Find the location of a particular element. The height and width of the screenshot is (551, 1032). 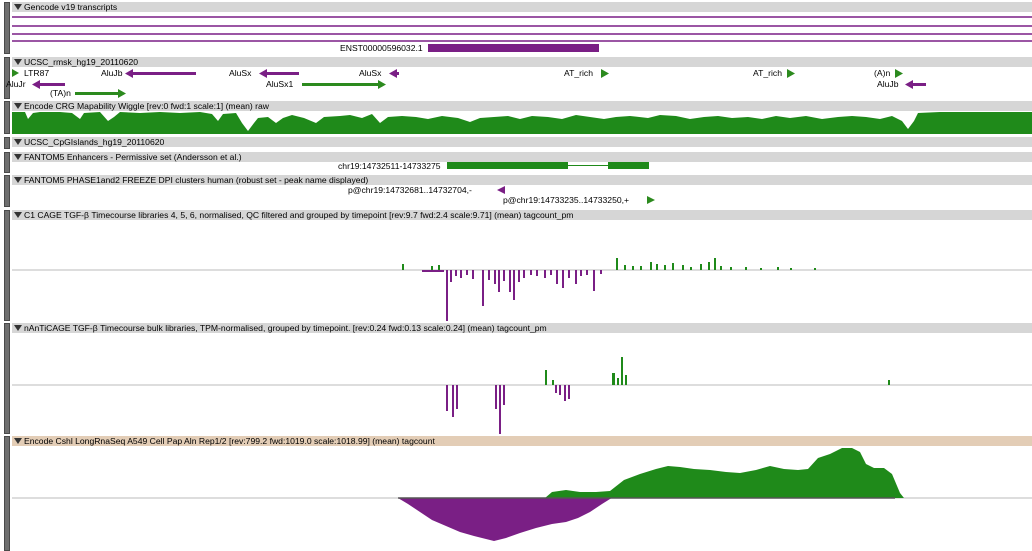

track-title: UCSC_CpGIslands_hg19_20110620 is located at coordinates (94, 142).